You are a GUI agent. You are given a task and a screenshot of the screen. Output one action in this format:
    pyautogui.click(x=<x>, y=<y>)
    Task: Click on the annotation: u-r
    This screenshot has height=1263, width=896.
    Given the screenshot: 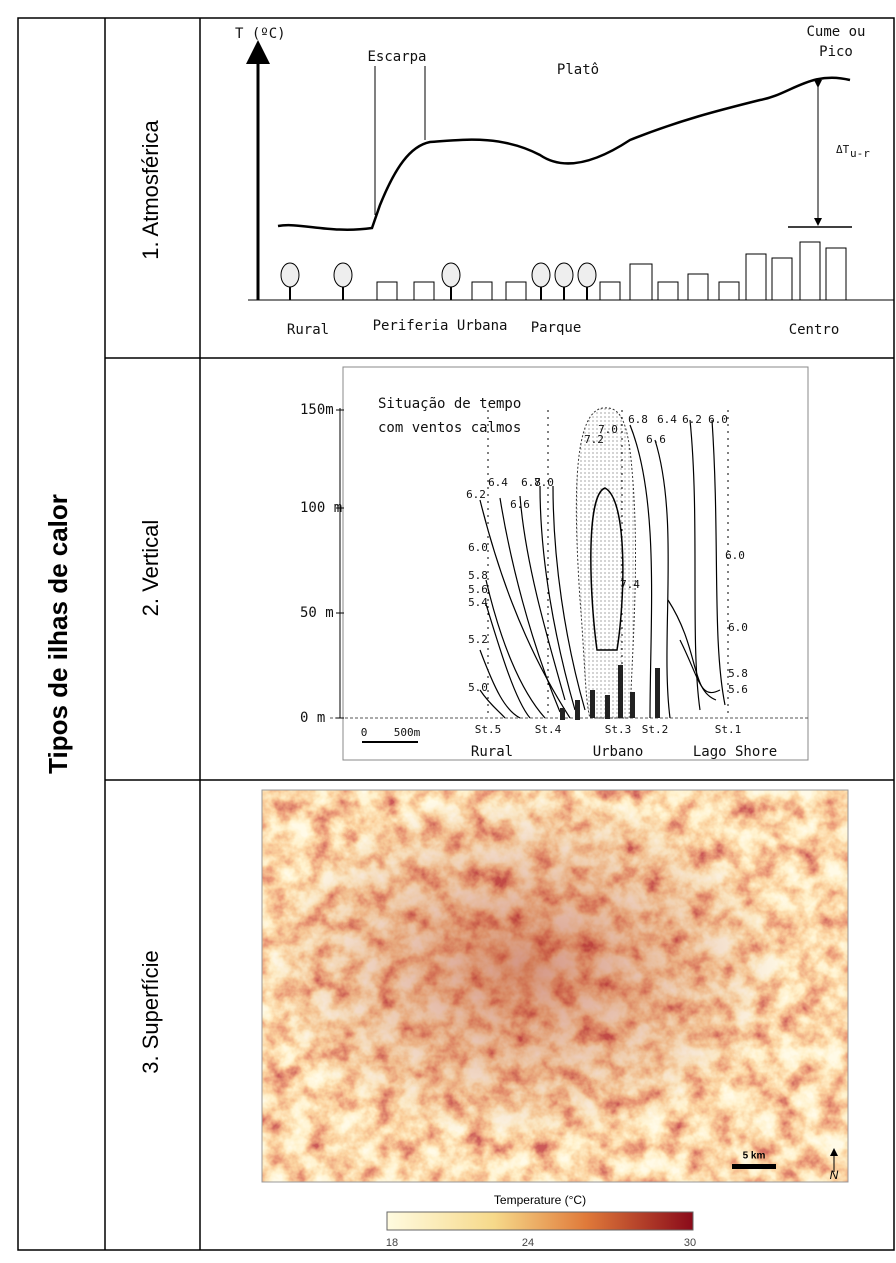 What is the action you would take?
    pyautogui.click(x=860, y=153)
    